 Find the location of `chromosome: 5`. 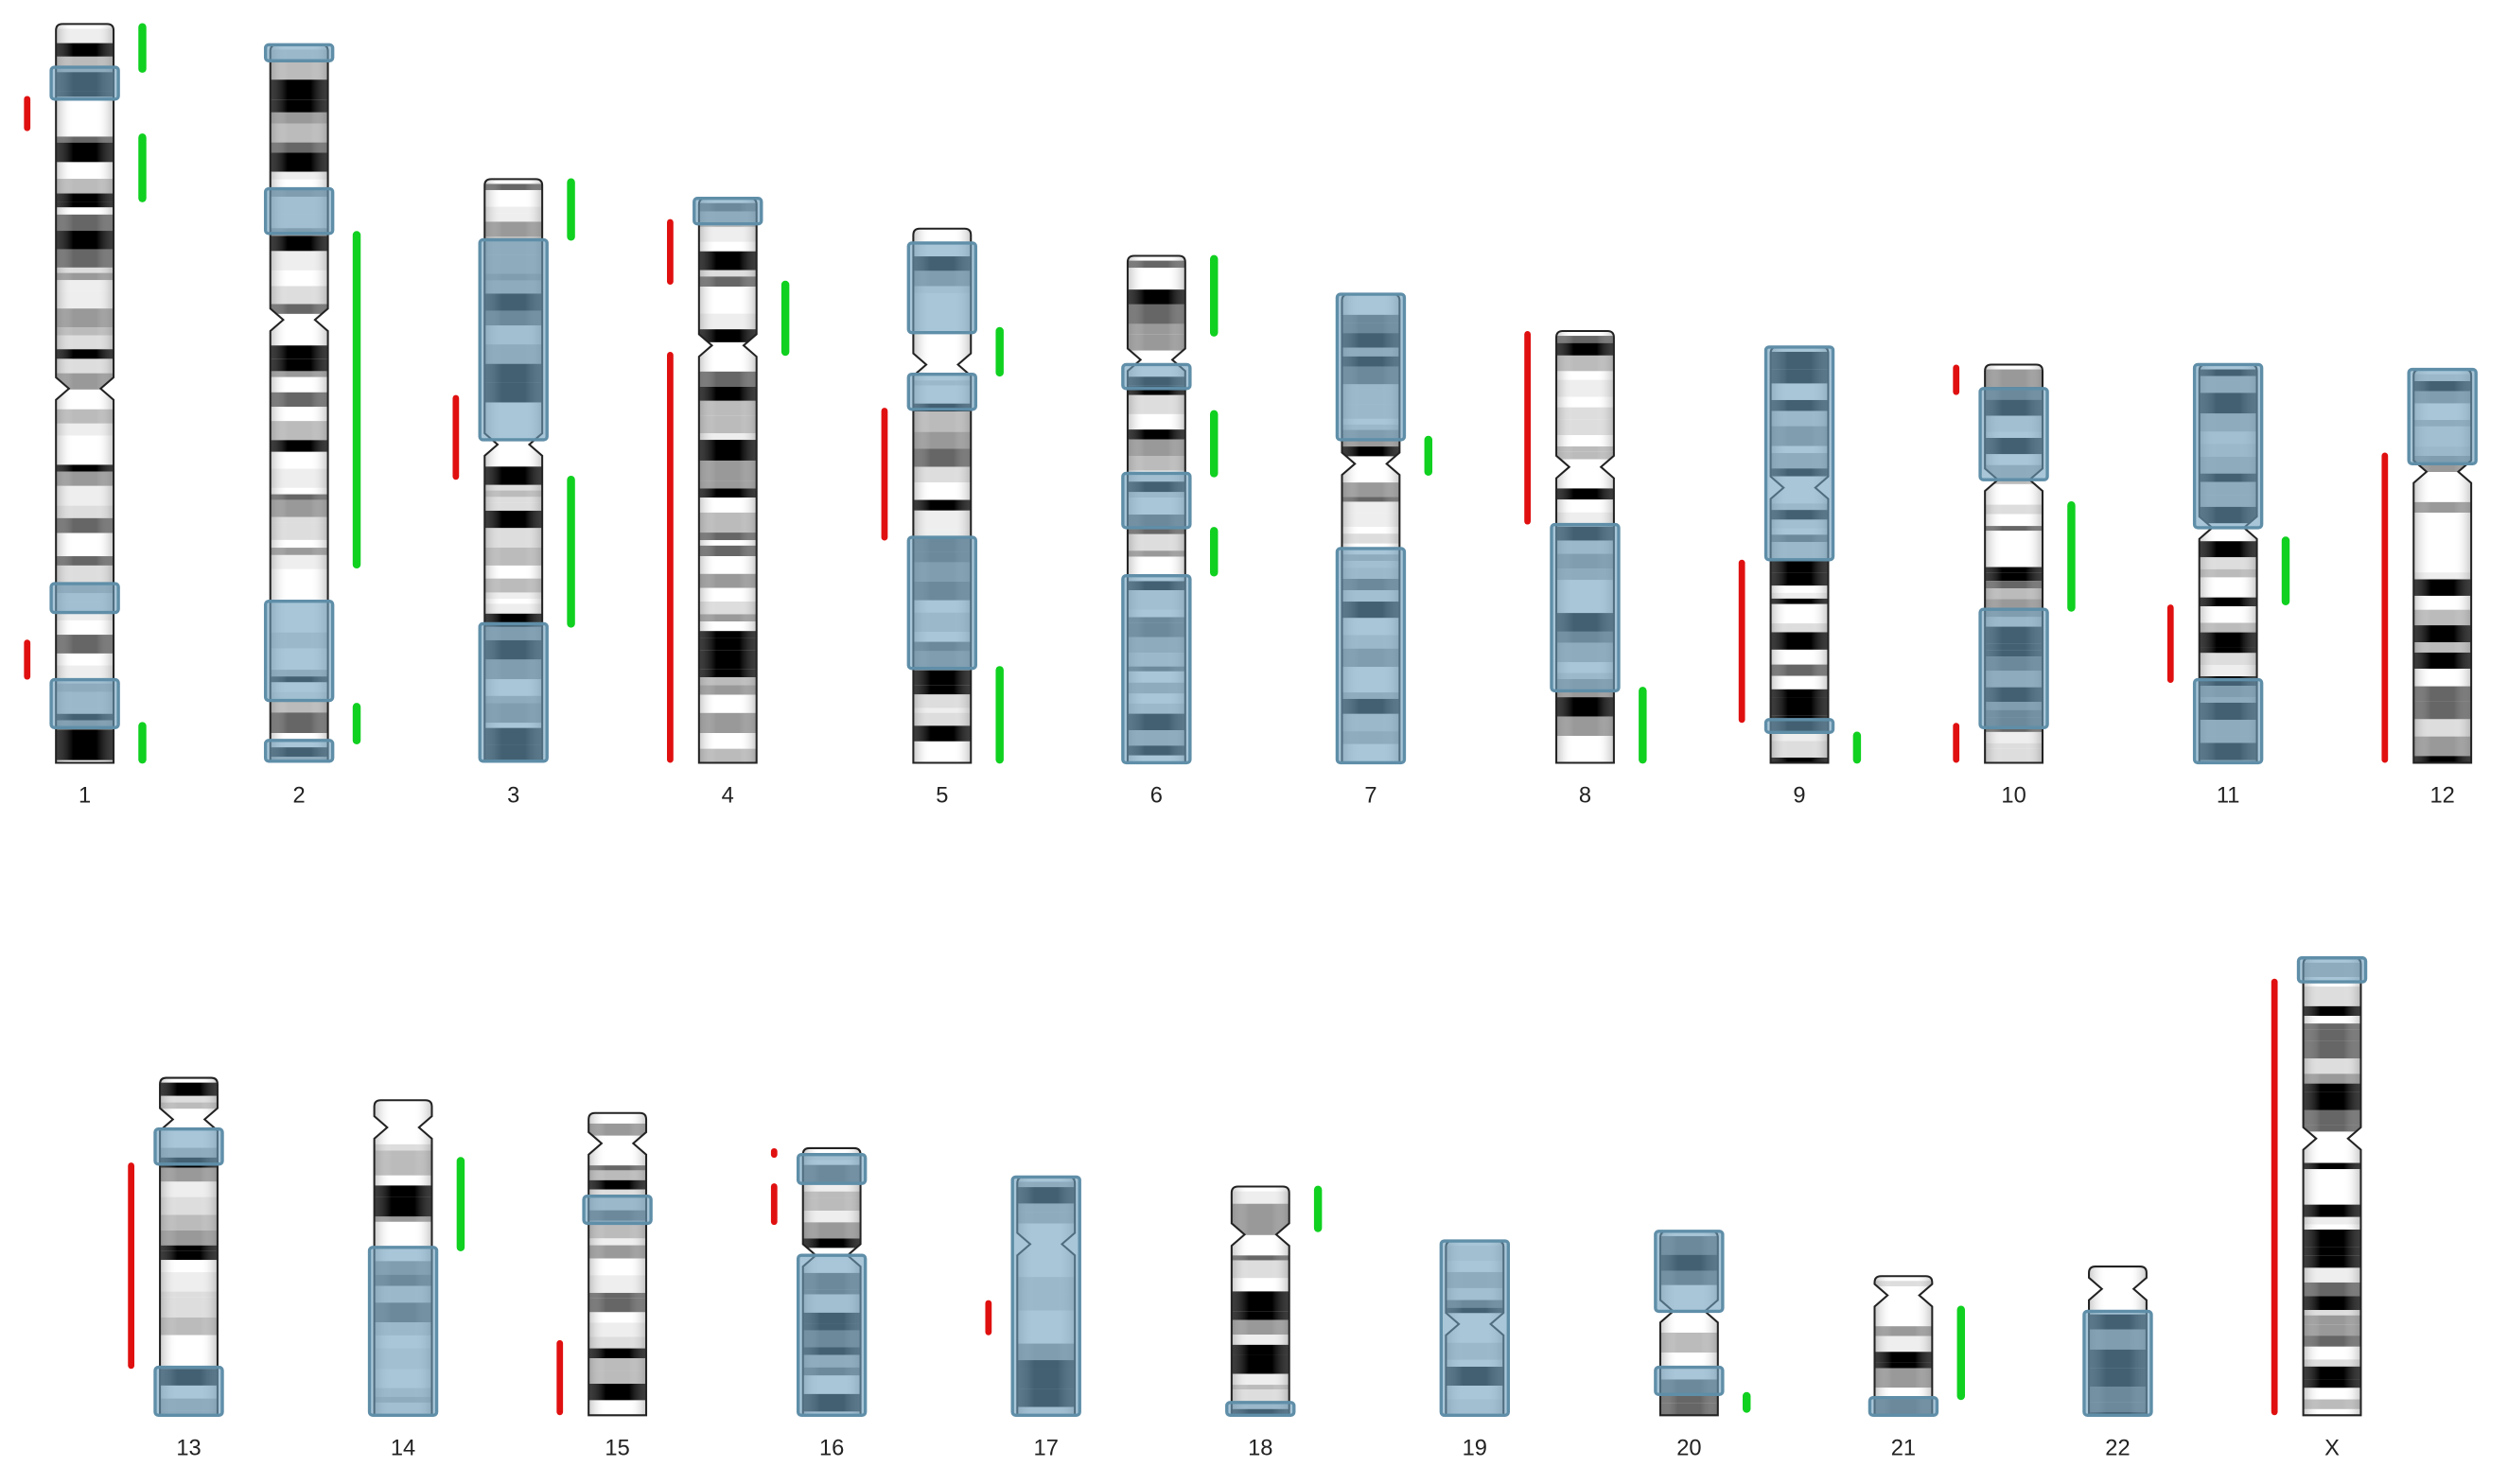

chromosome: 5 is located at coordinates (942, 518).